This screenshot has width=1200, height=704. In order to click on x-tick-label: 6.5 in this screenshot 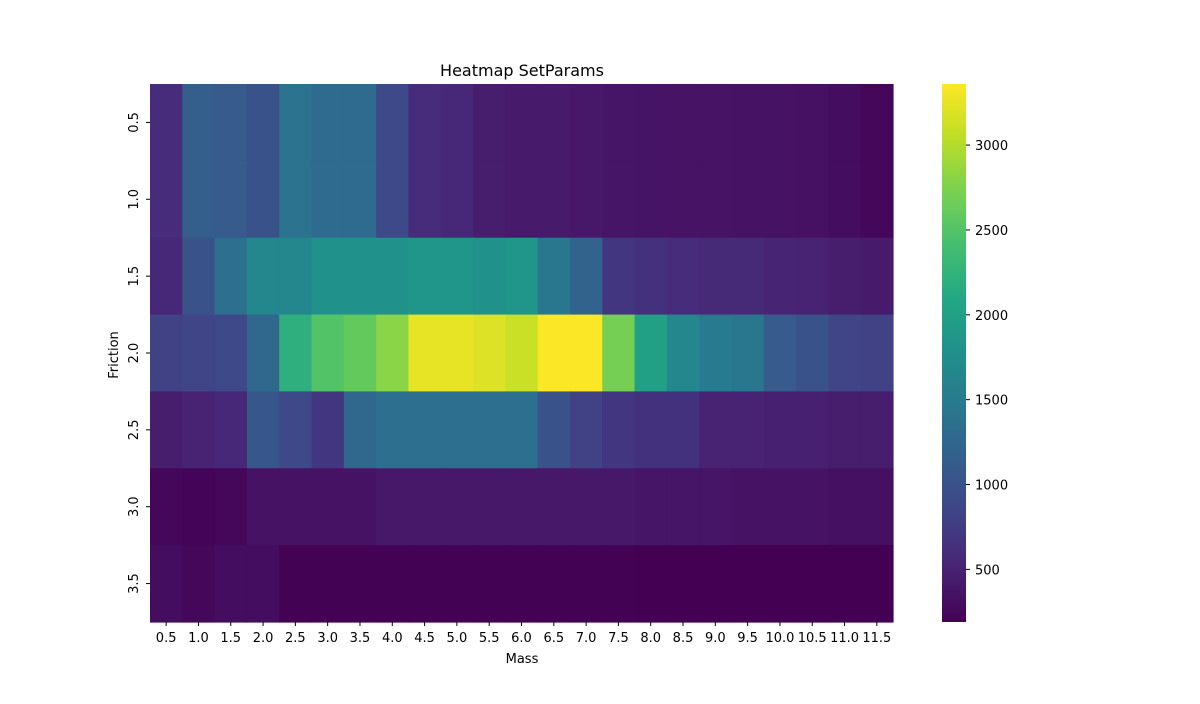, I will do `click(553, 638)`.